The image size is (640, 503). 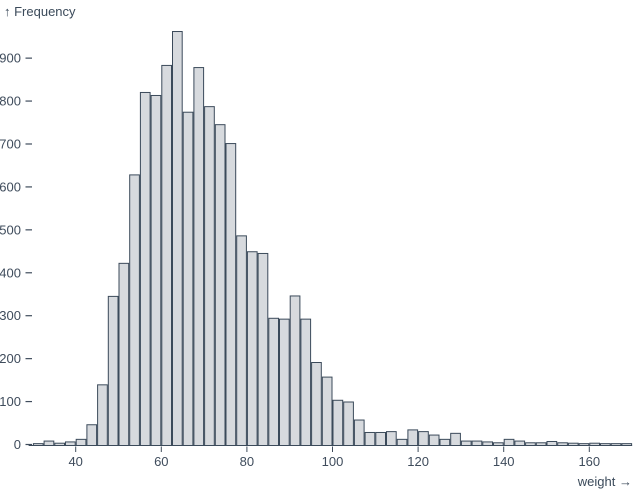 What do you see at coordinates (10, 358) in the screenshot?
I see `y-tick-label: 200` at bounding box center [10, 358].